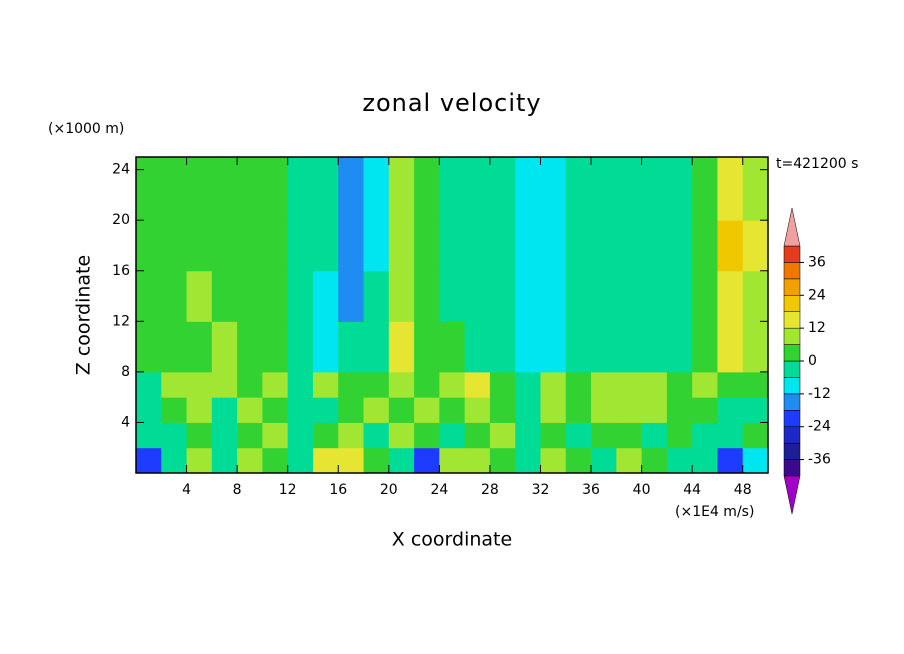 The width and height of the screenshot is (904, 654). I want to click on colorbar-tick-label: -24, so click(819, 427).